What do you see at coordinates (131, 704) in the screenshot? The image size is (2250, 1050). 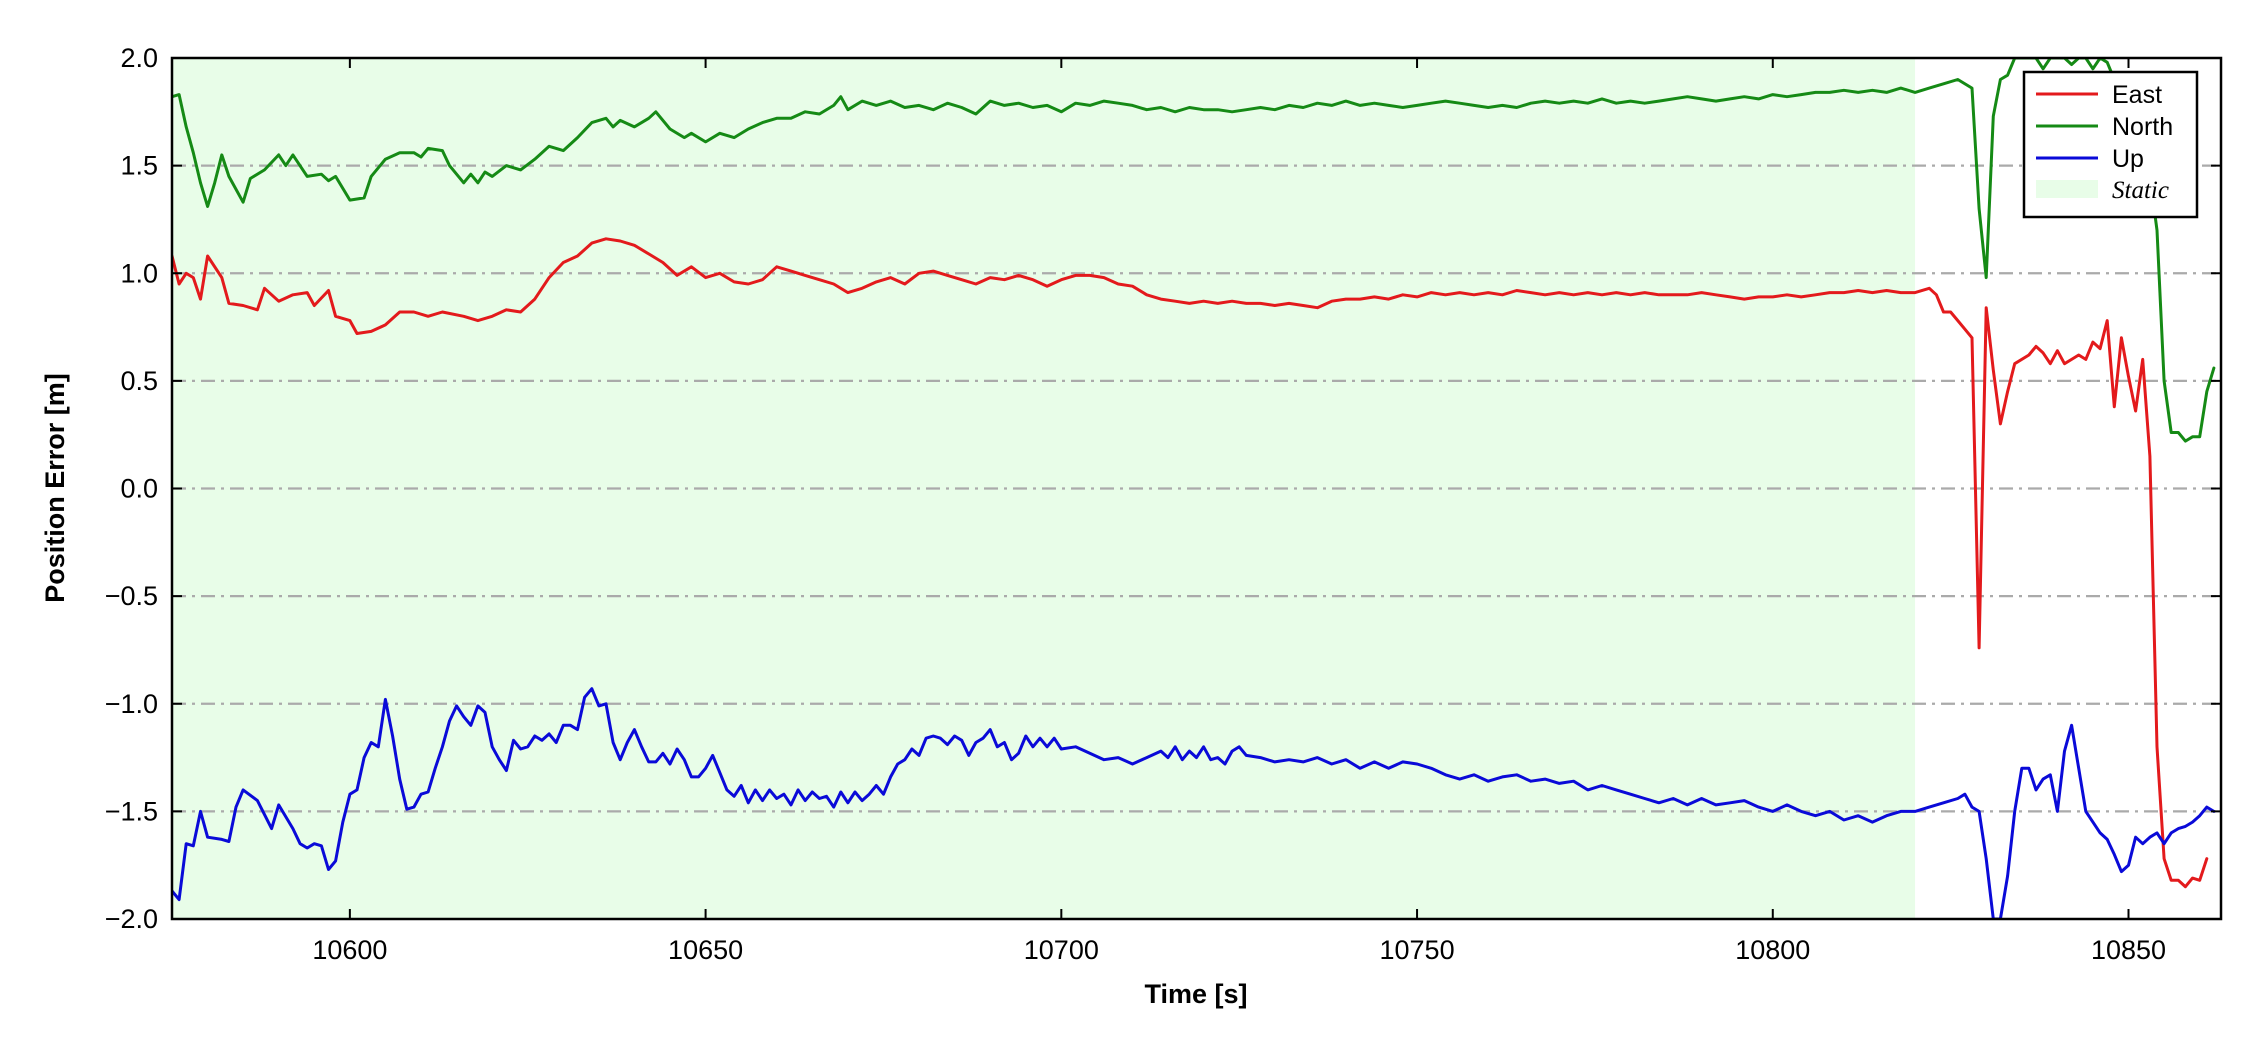 I see `y-tick-label: −1.0` at bounding box center [131, 704].